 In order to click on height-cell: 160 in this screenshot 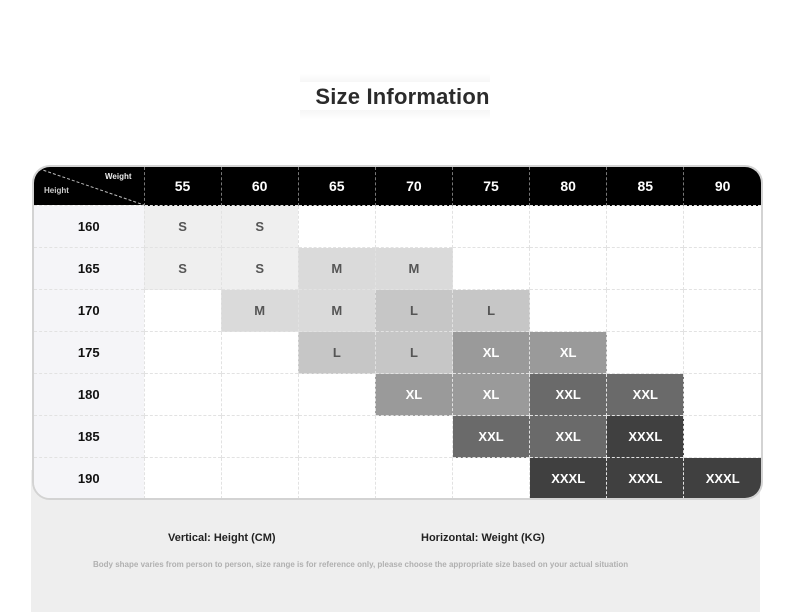, I will do `click(89, 226)`.